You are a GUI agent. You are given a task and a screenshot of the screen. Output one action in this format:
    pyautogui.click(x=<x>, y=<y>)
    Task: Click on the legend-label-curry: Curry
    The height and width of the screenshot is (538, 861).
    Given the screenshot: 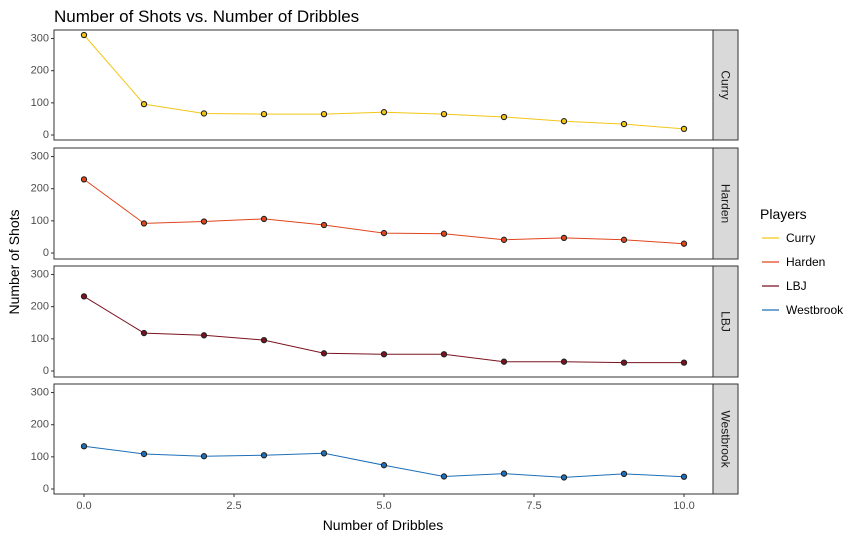 What is the action you would take?
    pyautogui.click(x=800, y=238)
    